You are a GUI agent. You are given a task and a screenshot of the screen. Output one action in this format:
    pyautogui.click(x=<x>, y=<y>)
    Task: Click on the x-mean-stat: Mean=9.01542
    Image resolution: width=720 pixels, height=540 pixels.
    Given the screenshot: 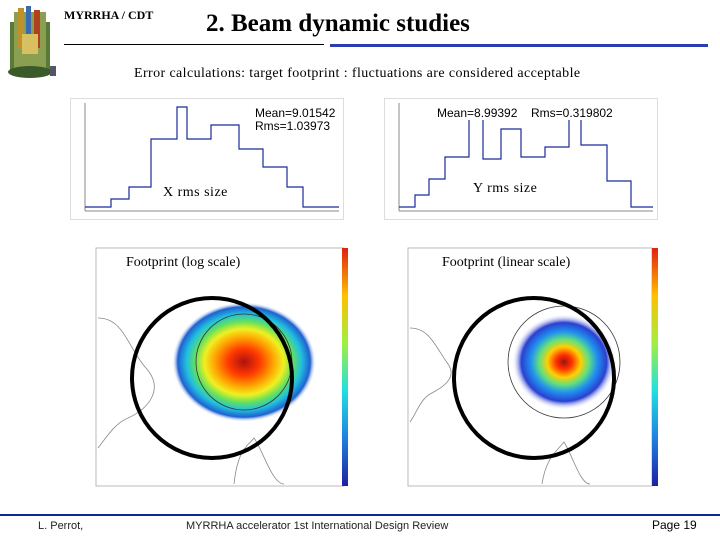 What is the action you would take?
    pyautogui.click(x=295, y=113)
    